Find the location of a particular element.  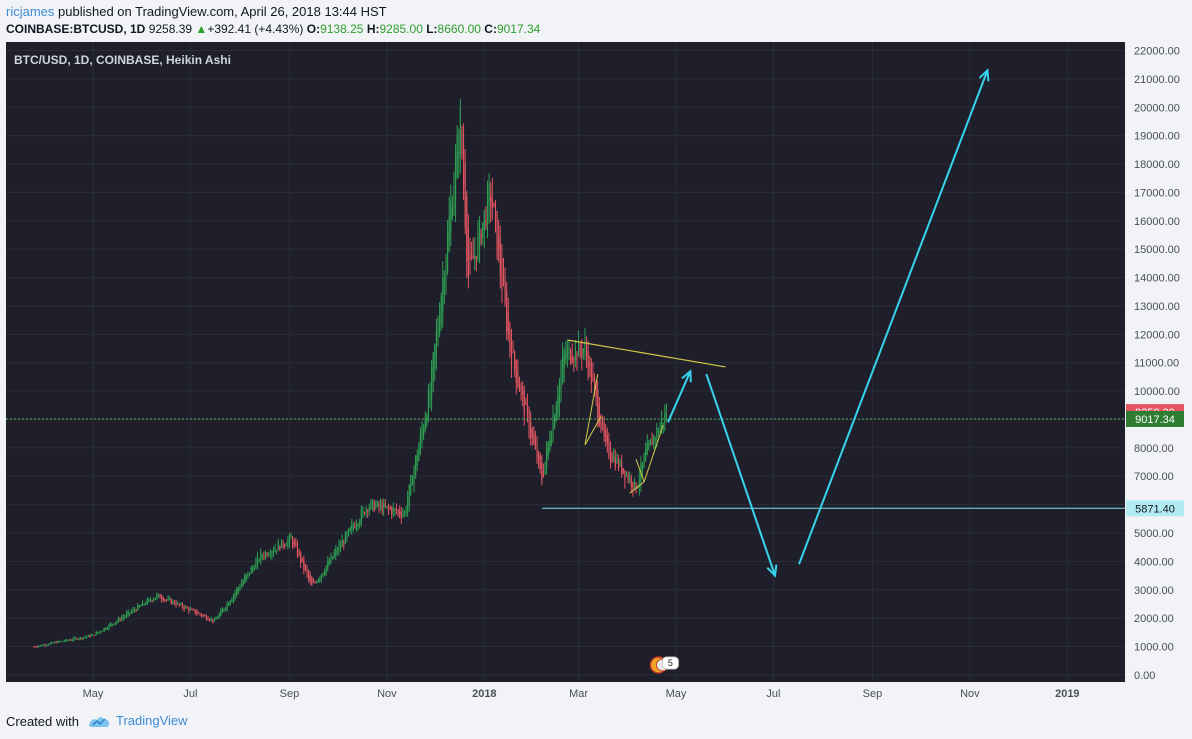

event-badge-count: 5 is located at coordinates (670, 663).